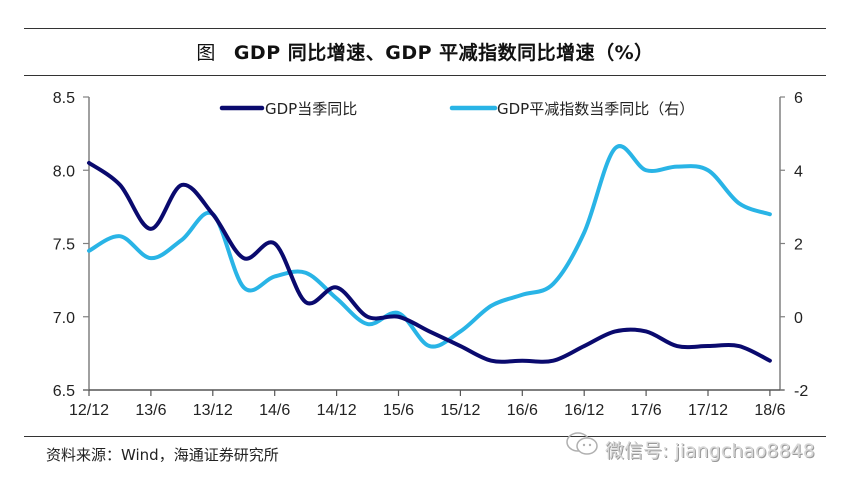  What do you see at coordinates (64, 171) in the screenshot?
I see `left-tick-label: 8.0` at bounding box center [64, 171].